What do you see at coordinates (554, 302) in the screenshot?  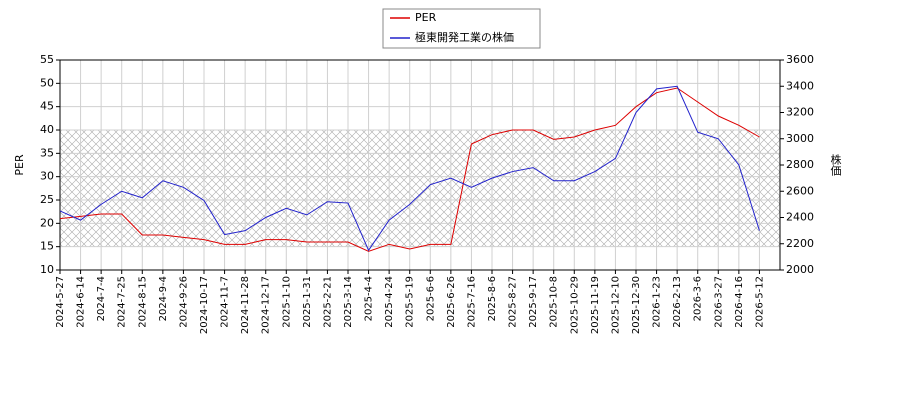 I see `x-tick-label: 2025-10-8` at bounding box center [554, 302].